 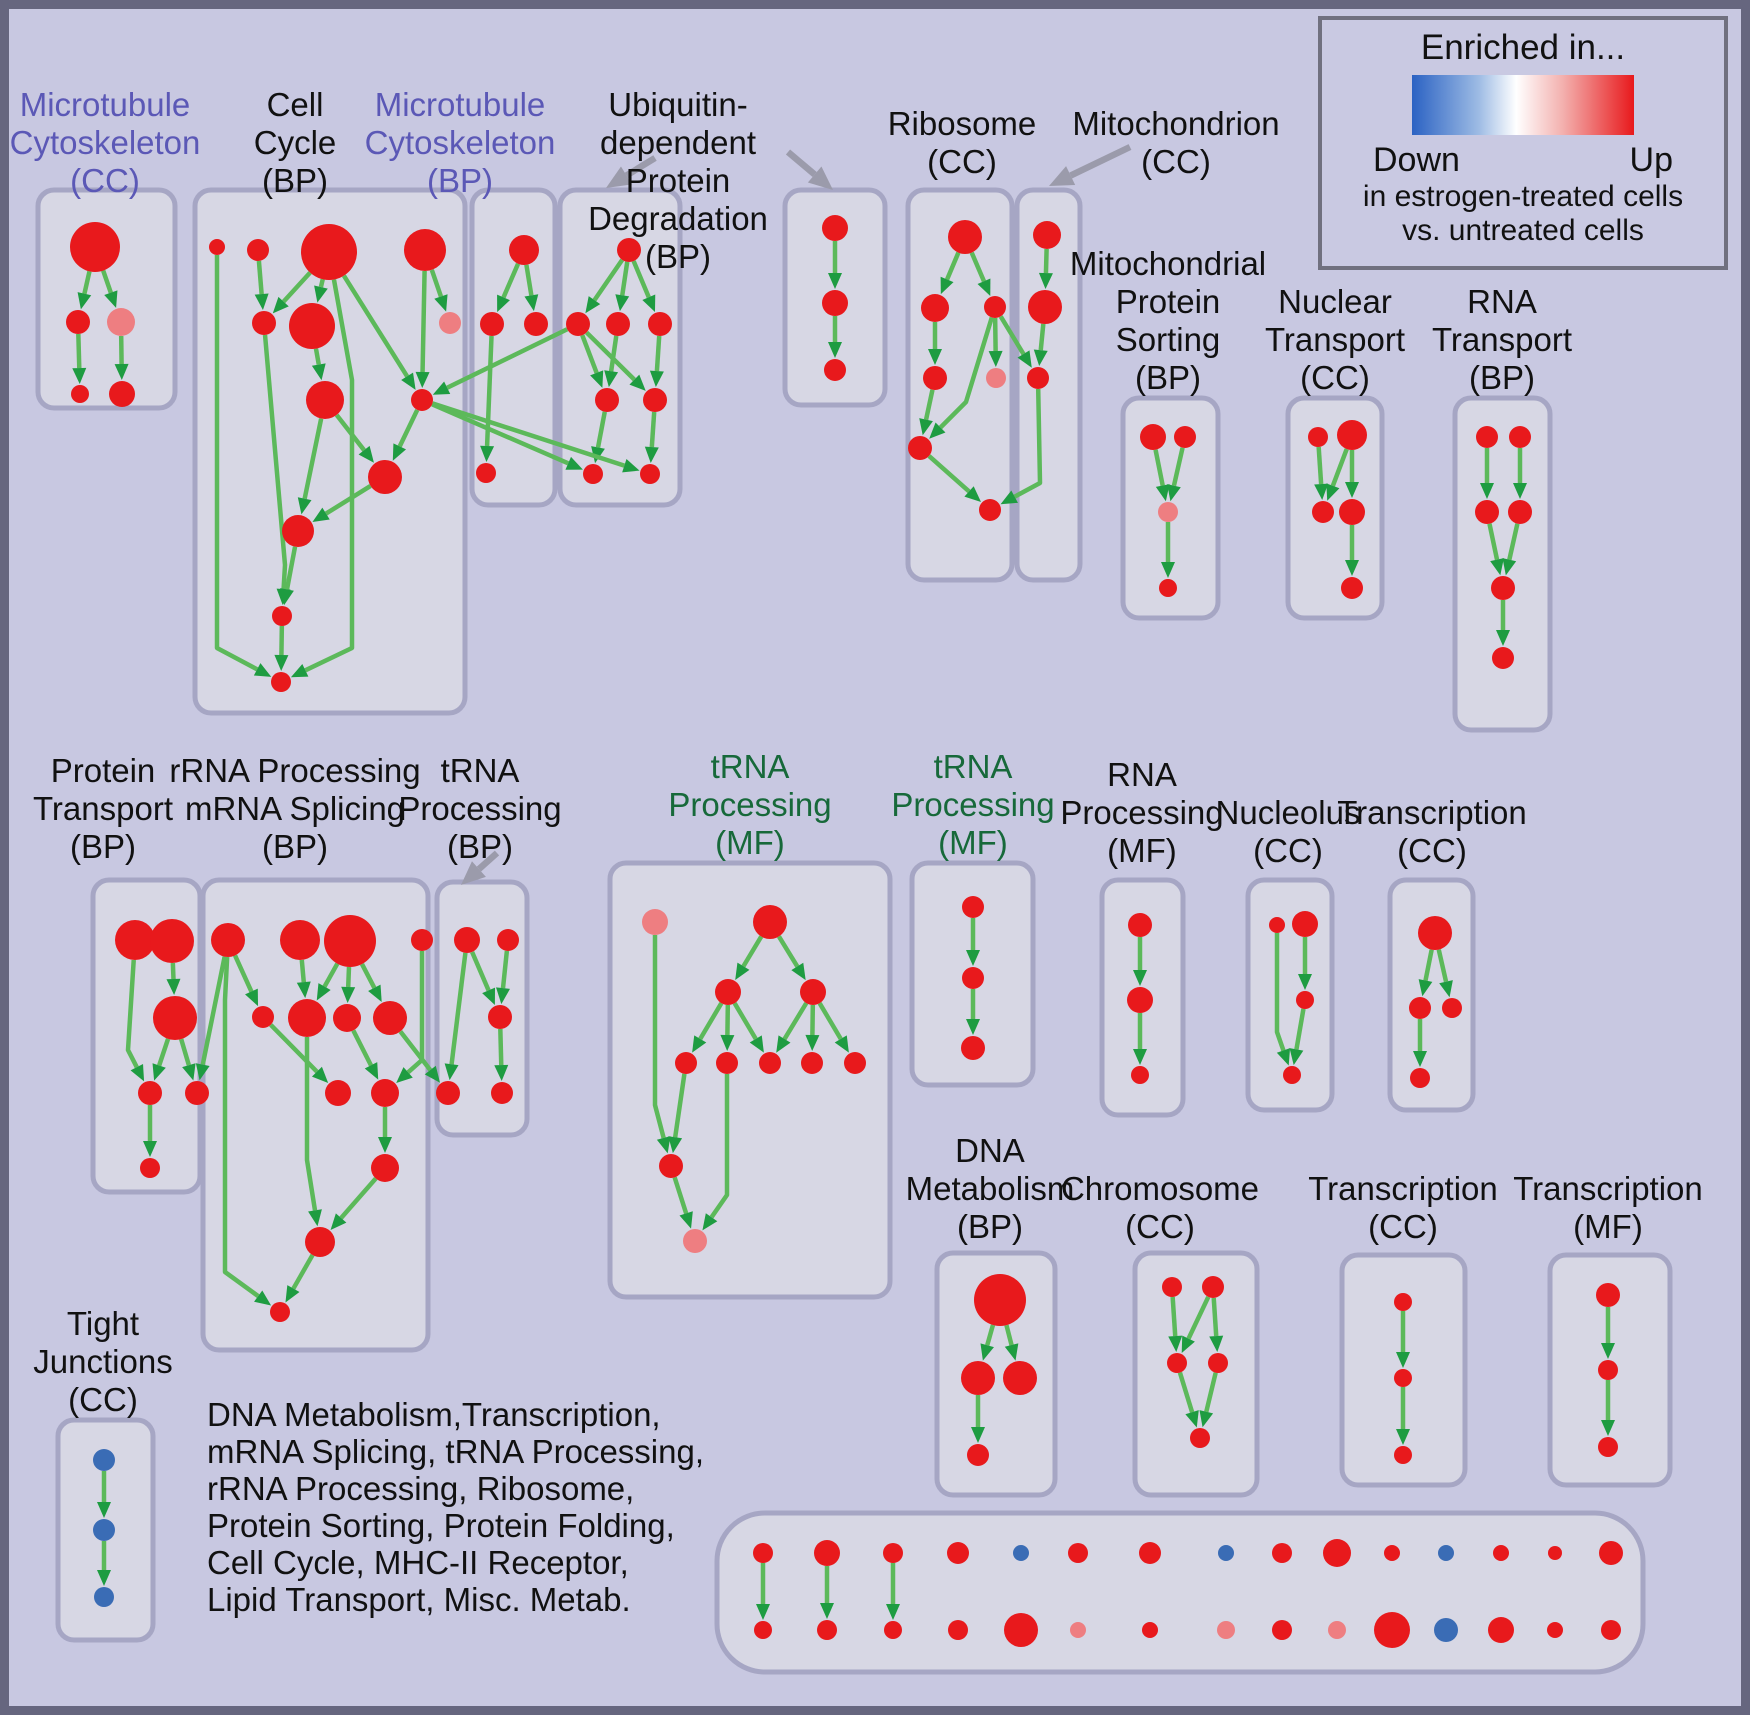 I want to click on cluster-box-microtubule-cytoskeleton-bp, so click(x=513, y=347).